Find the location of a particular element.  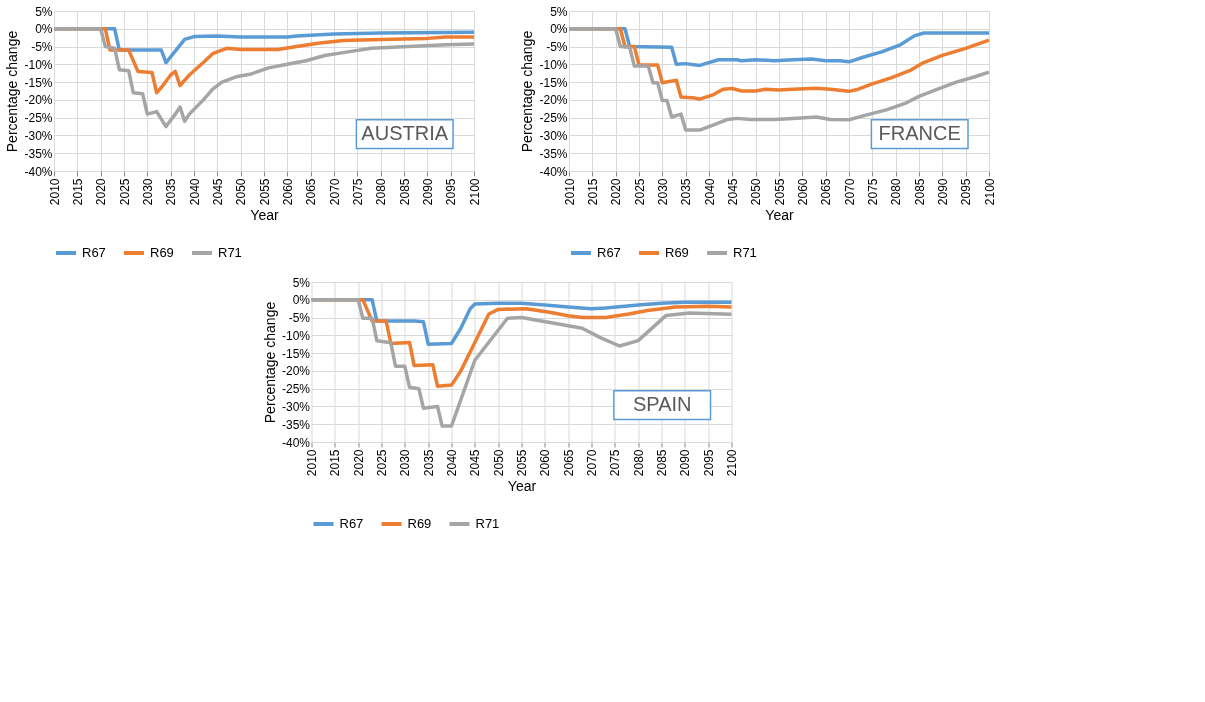

x-tick-label: 2095 is located at coordinates (708, 463).